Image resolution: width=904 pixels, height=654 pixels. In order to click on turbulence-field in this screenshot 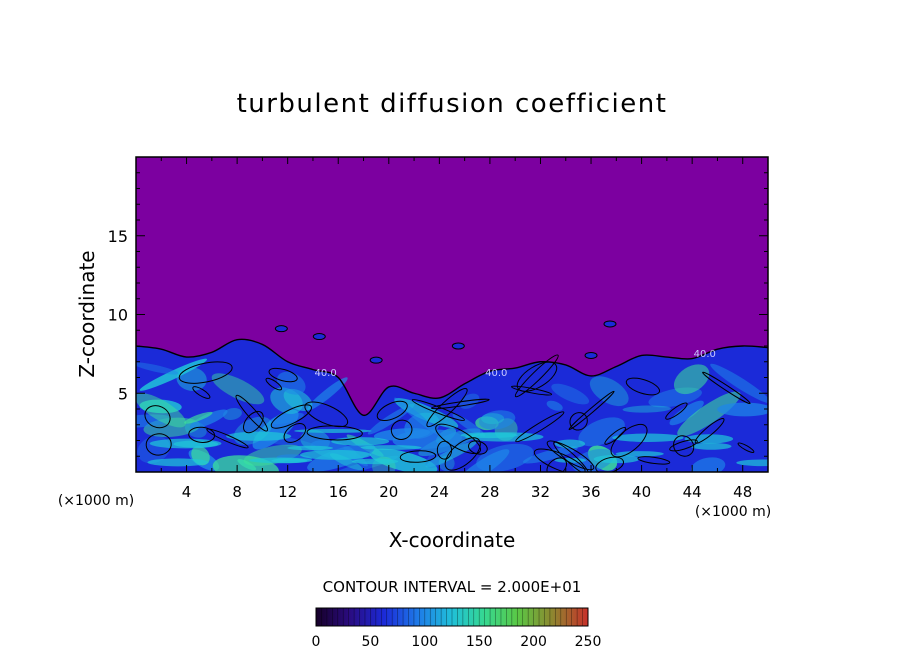, I will do `click(452, 405)`.